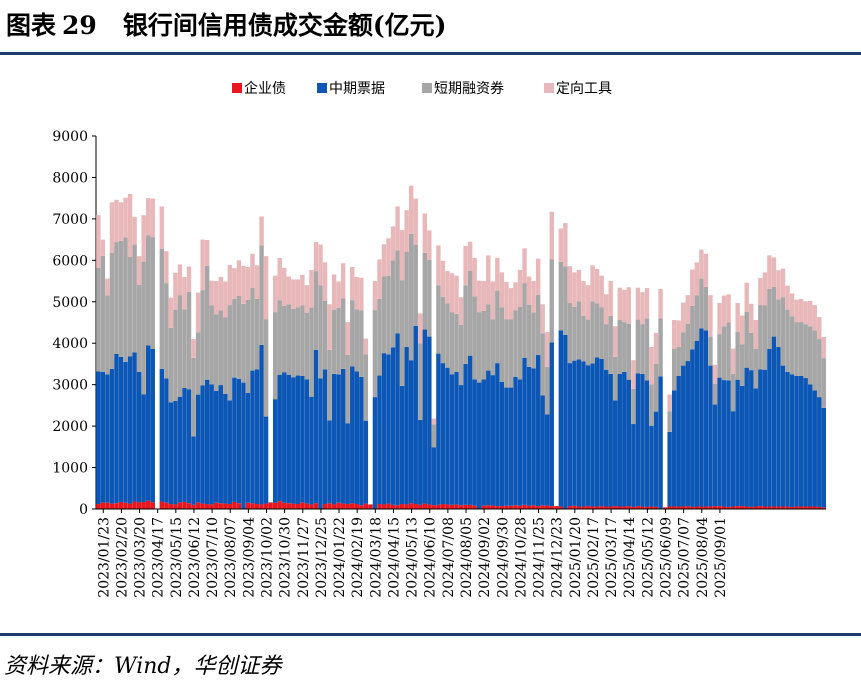  I want to click on figure-title: 图表 29 银行间信用债成交金额(亿元), so click(226, 26).